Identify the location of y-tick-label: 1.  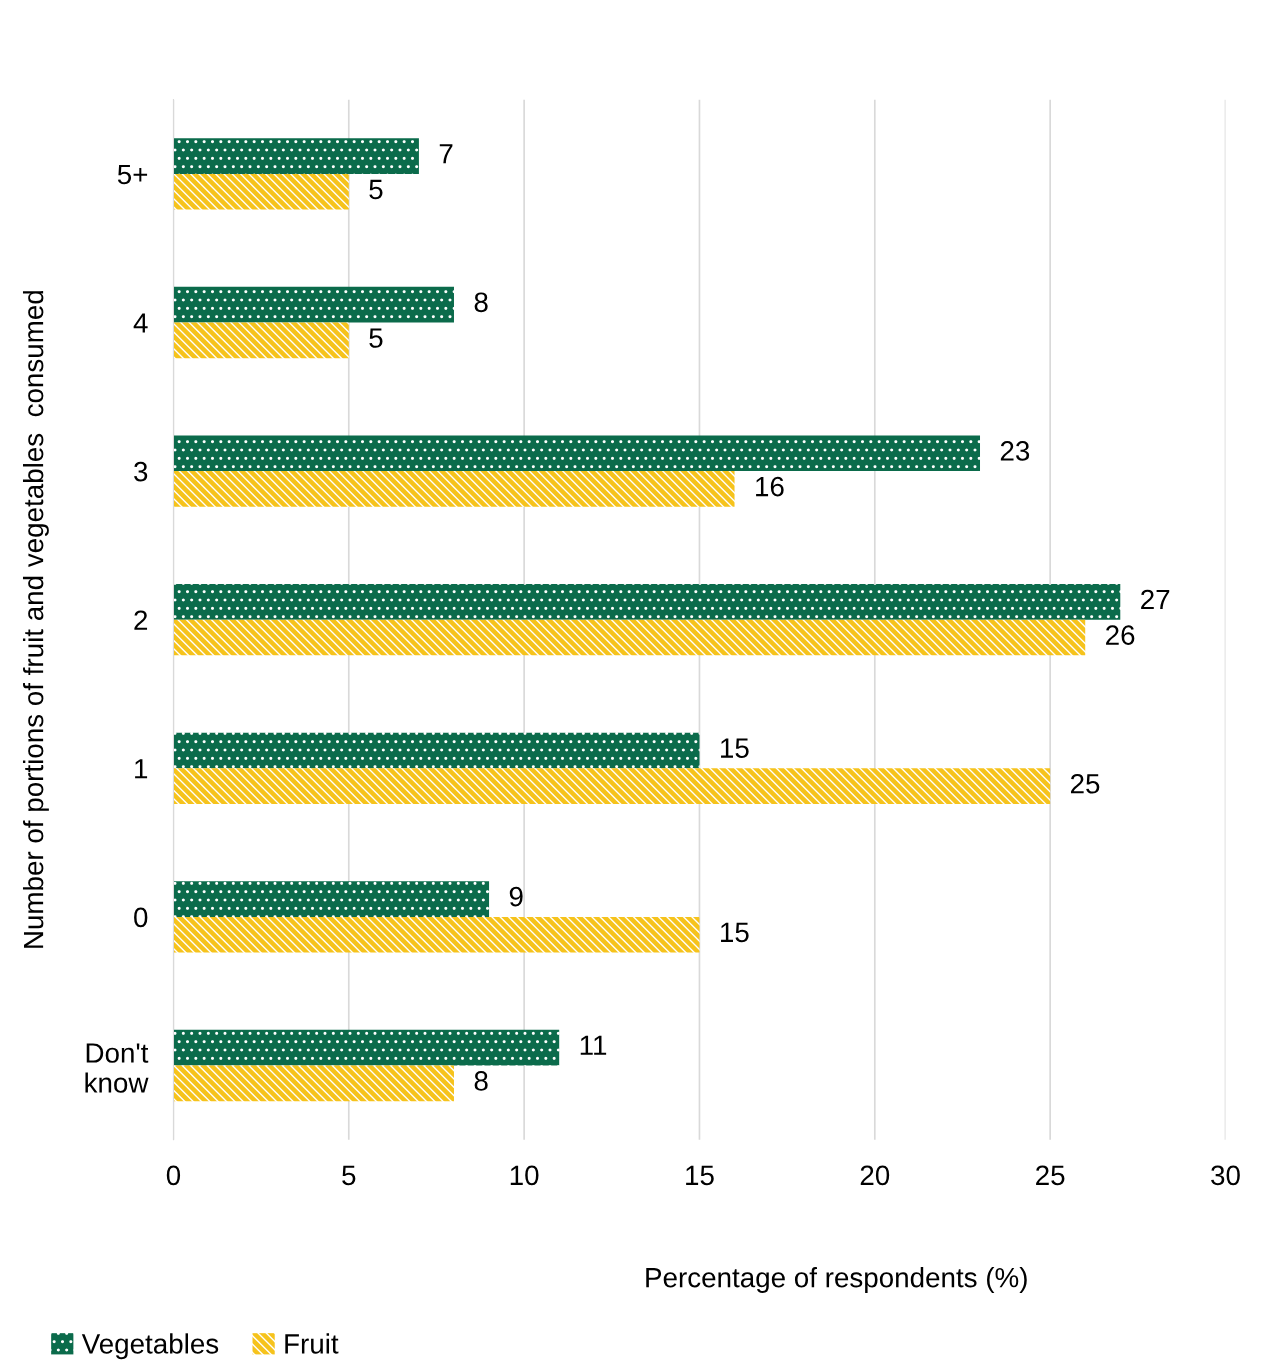
(141, 769).